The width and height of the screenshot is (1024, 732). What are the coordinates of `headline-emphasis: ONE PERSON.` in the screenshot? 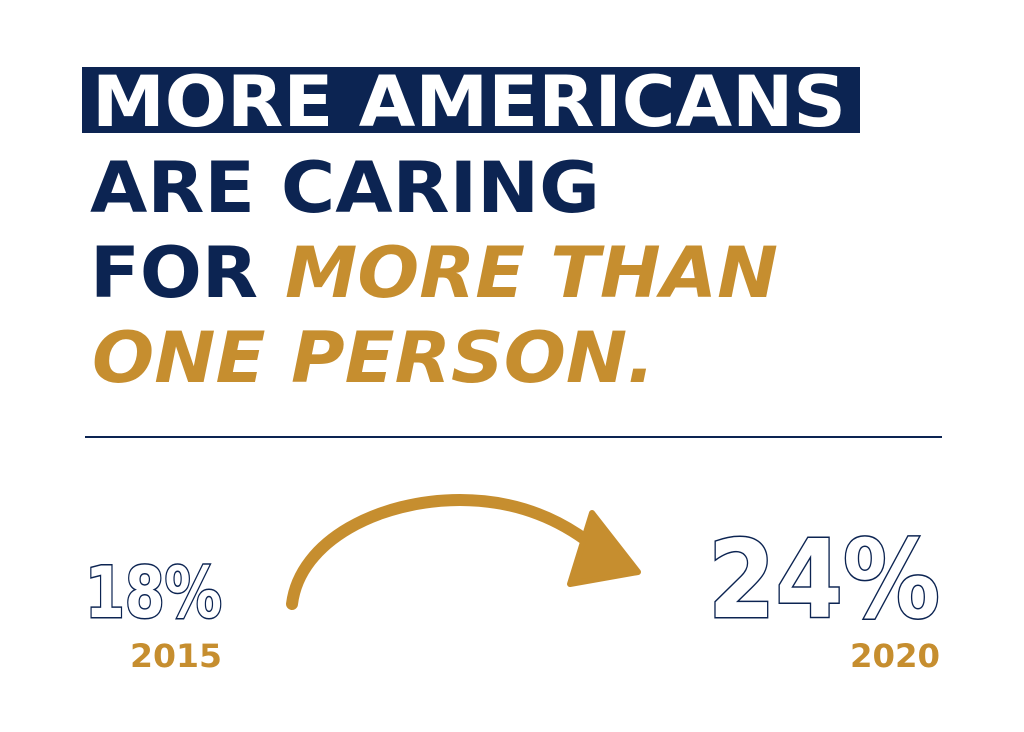 It's located at (373, 358).